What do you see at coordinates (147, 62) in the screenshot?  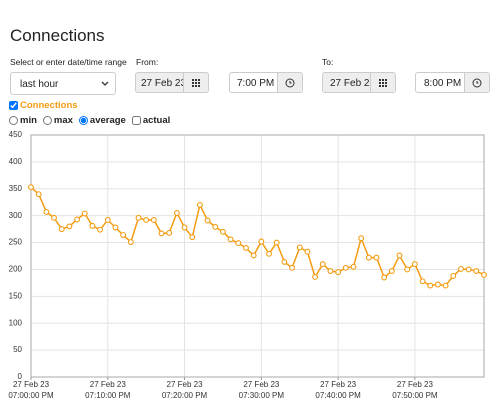 I see `from-label: From:` at bounding box center [147, 62].